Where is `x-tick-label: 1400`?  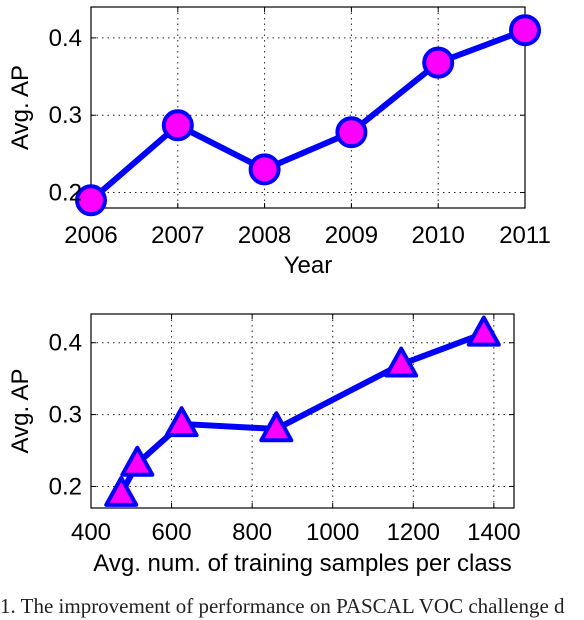 x-tick-label: 1400 is located at coordinates (493, 532).